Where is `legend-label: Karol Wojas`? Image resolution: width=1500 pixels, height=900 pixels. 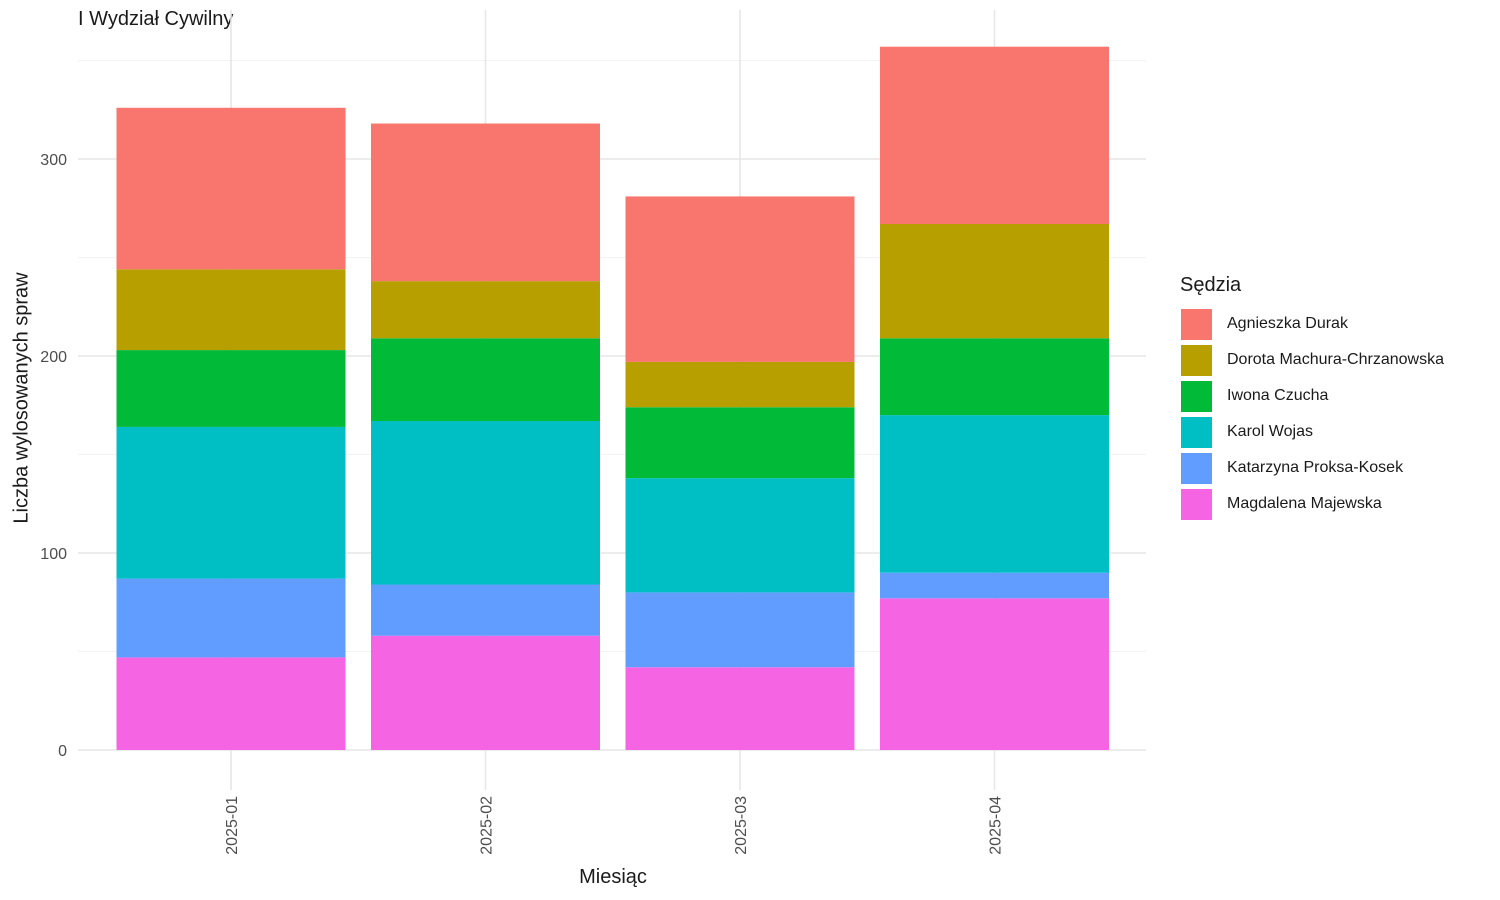 legend-label: Karol Wojas is located at coordinates (1270, 431).